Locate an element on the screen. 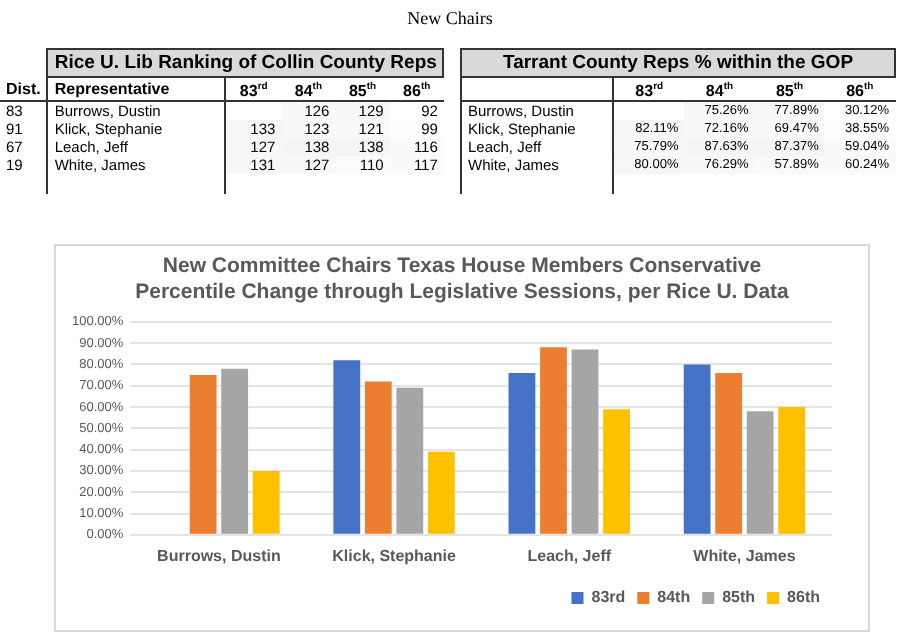 The image size is (900, 642). legend-label: 84th is located at coordinates (674, 597).